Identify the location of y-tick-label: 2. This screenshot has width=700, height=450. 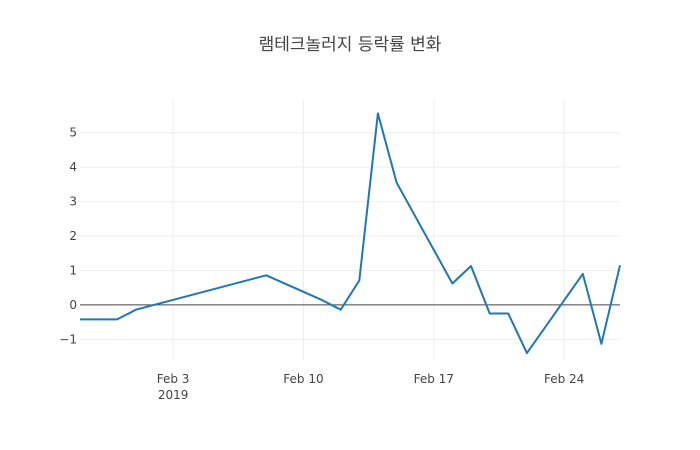
(73, 236).